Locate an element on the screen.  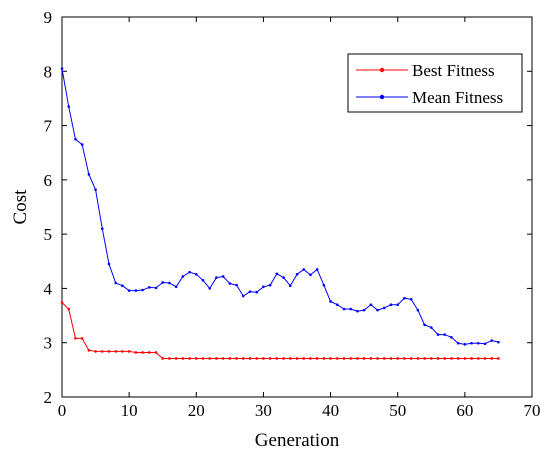
legend-label-mean-fitness: Mean Fitness is located at coordinates (457, 97).